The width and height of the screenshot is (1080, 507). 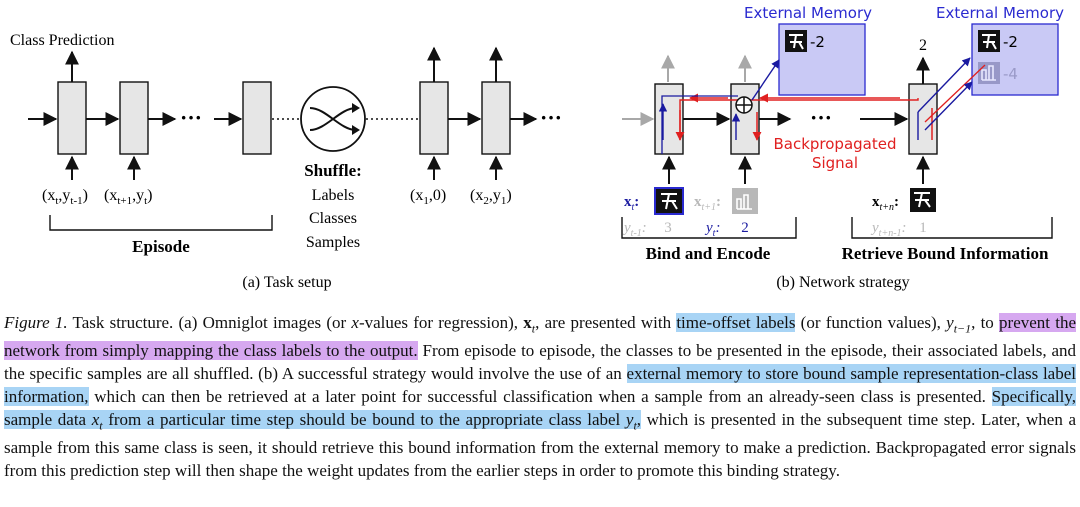 What do you see at coordinates (745, 228) in the screenshot?
I see `yt-value: 2` at bounding box center [745, 228].